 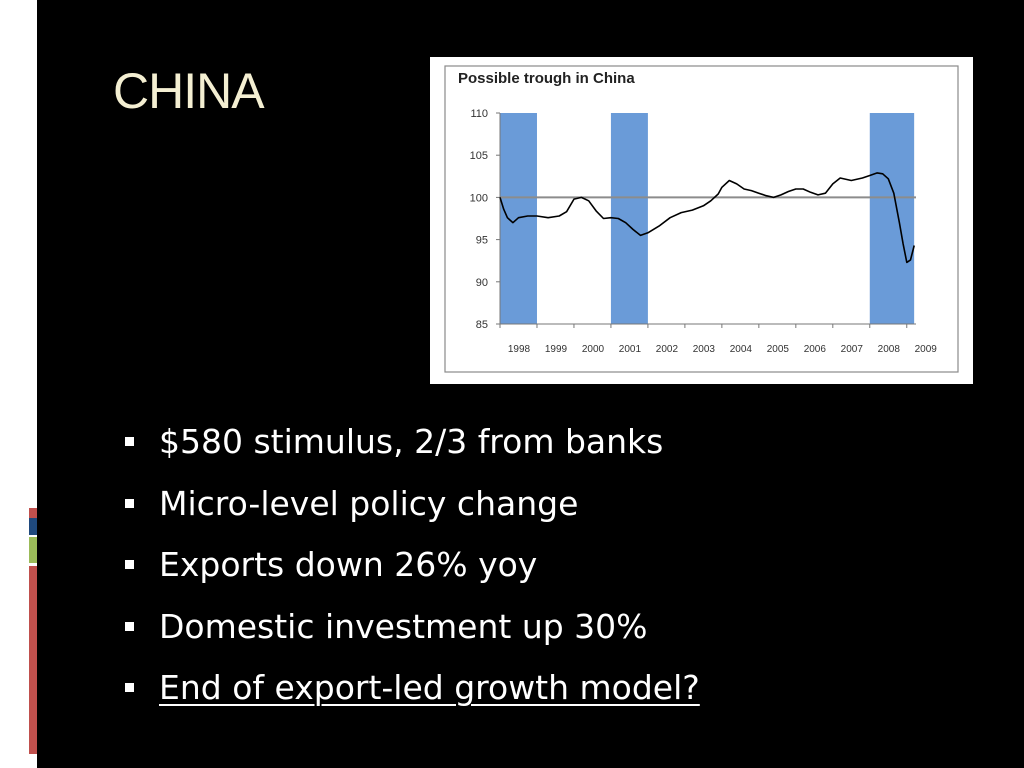 I want to click on y-tick-label: 105, so click(x=479, y=156).